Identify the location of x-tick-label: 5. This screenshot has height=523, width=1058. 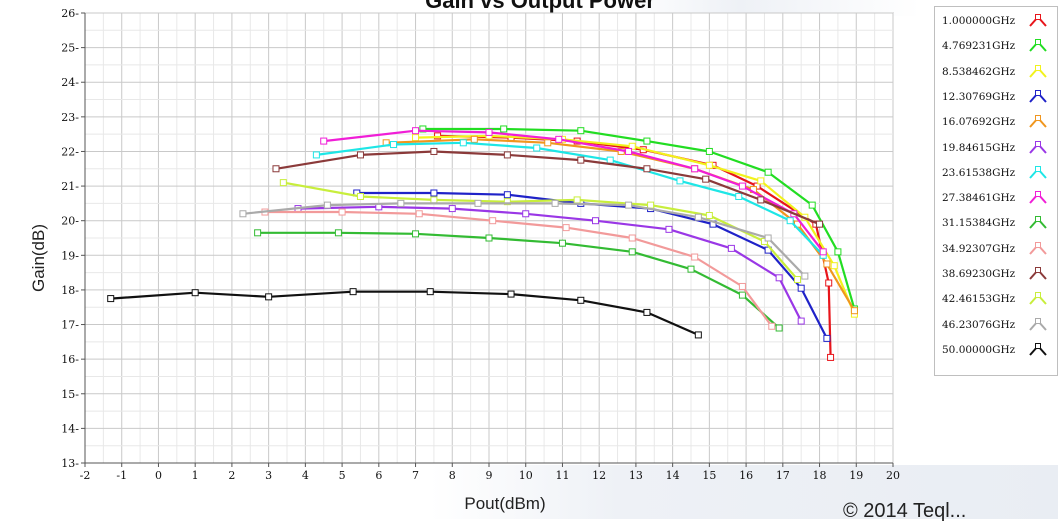
(342, 475).